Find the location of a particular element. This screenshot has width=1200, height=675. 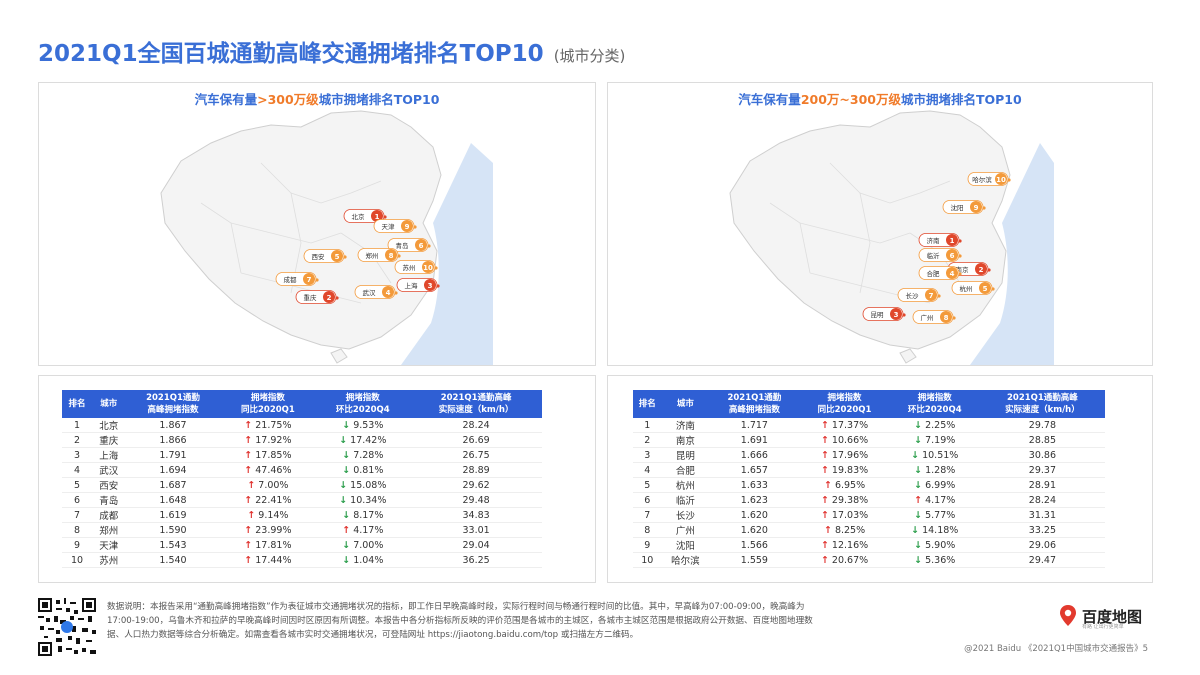

qr-code is located at coordinates (67, 627).